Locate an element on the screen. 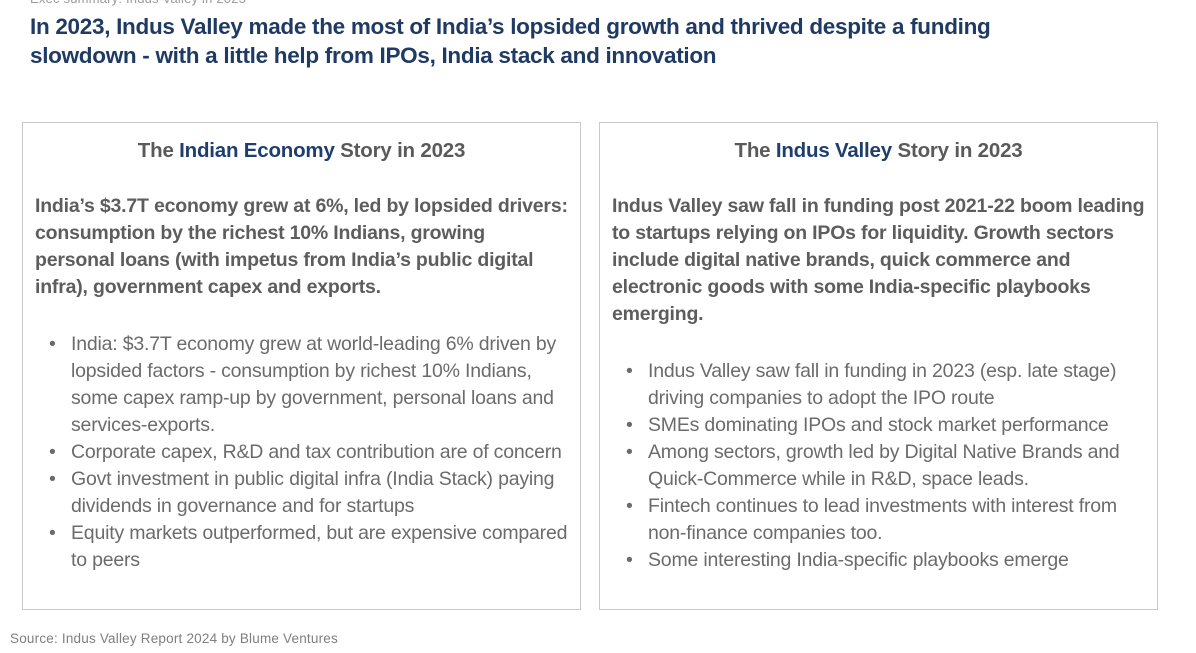  card-title-indus-valley: The Indus Valley Story in 2023 is located at coordinates (878, 151).